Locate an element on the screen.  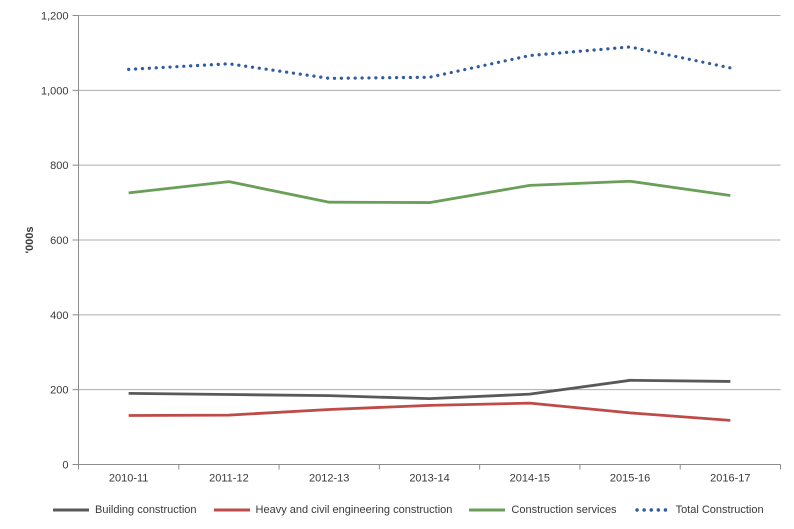
x-category-label-1: 2011-12 is located at coordinates (229, 479).